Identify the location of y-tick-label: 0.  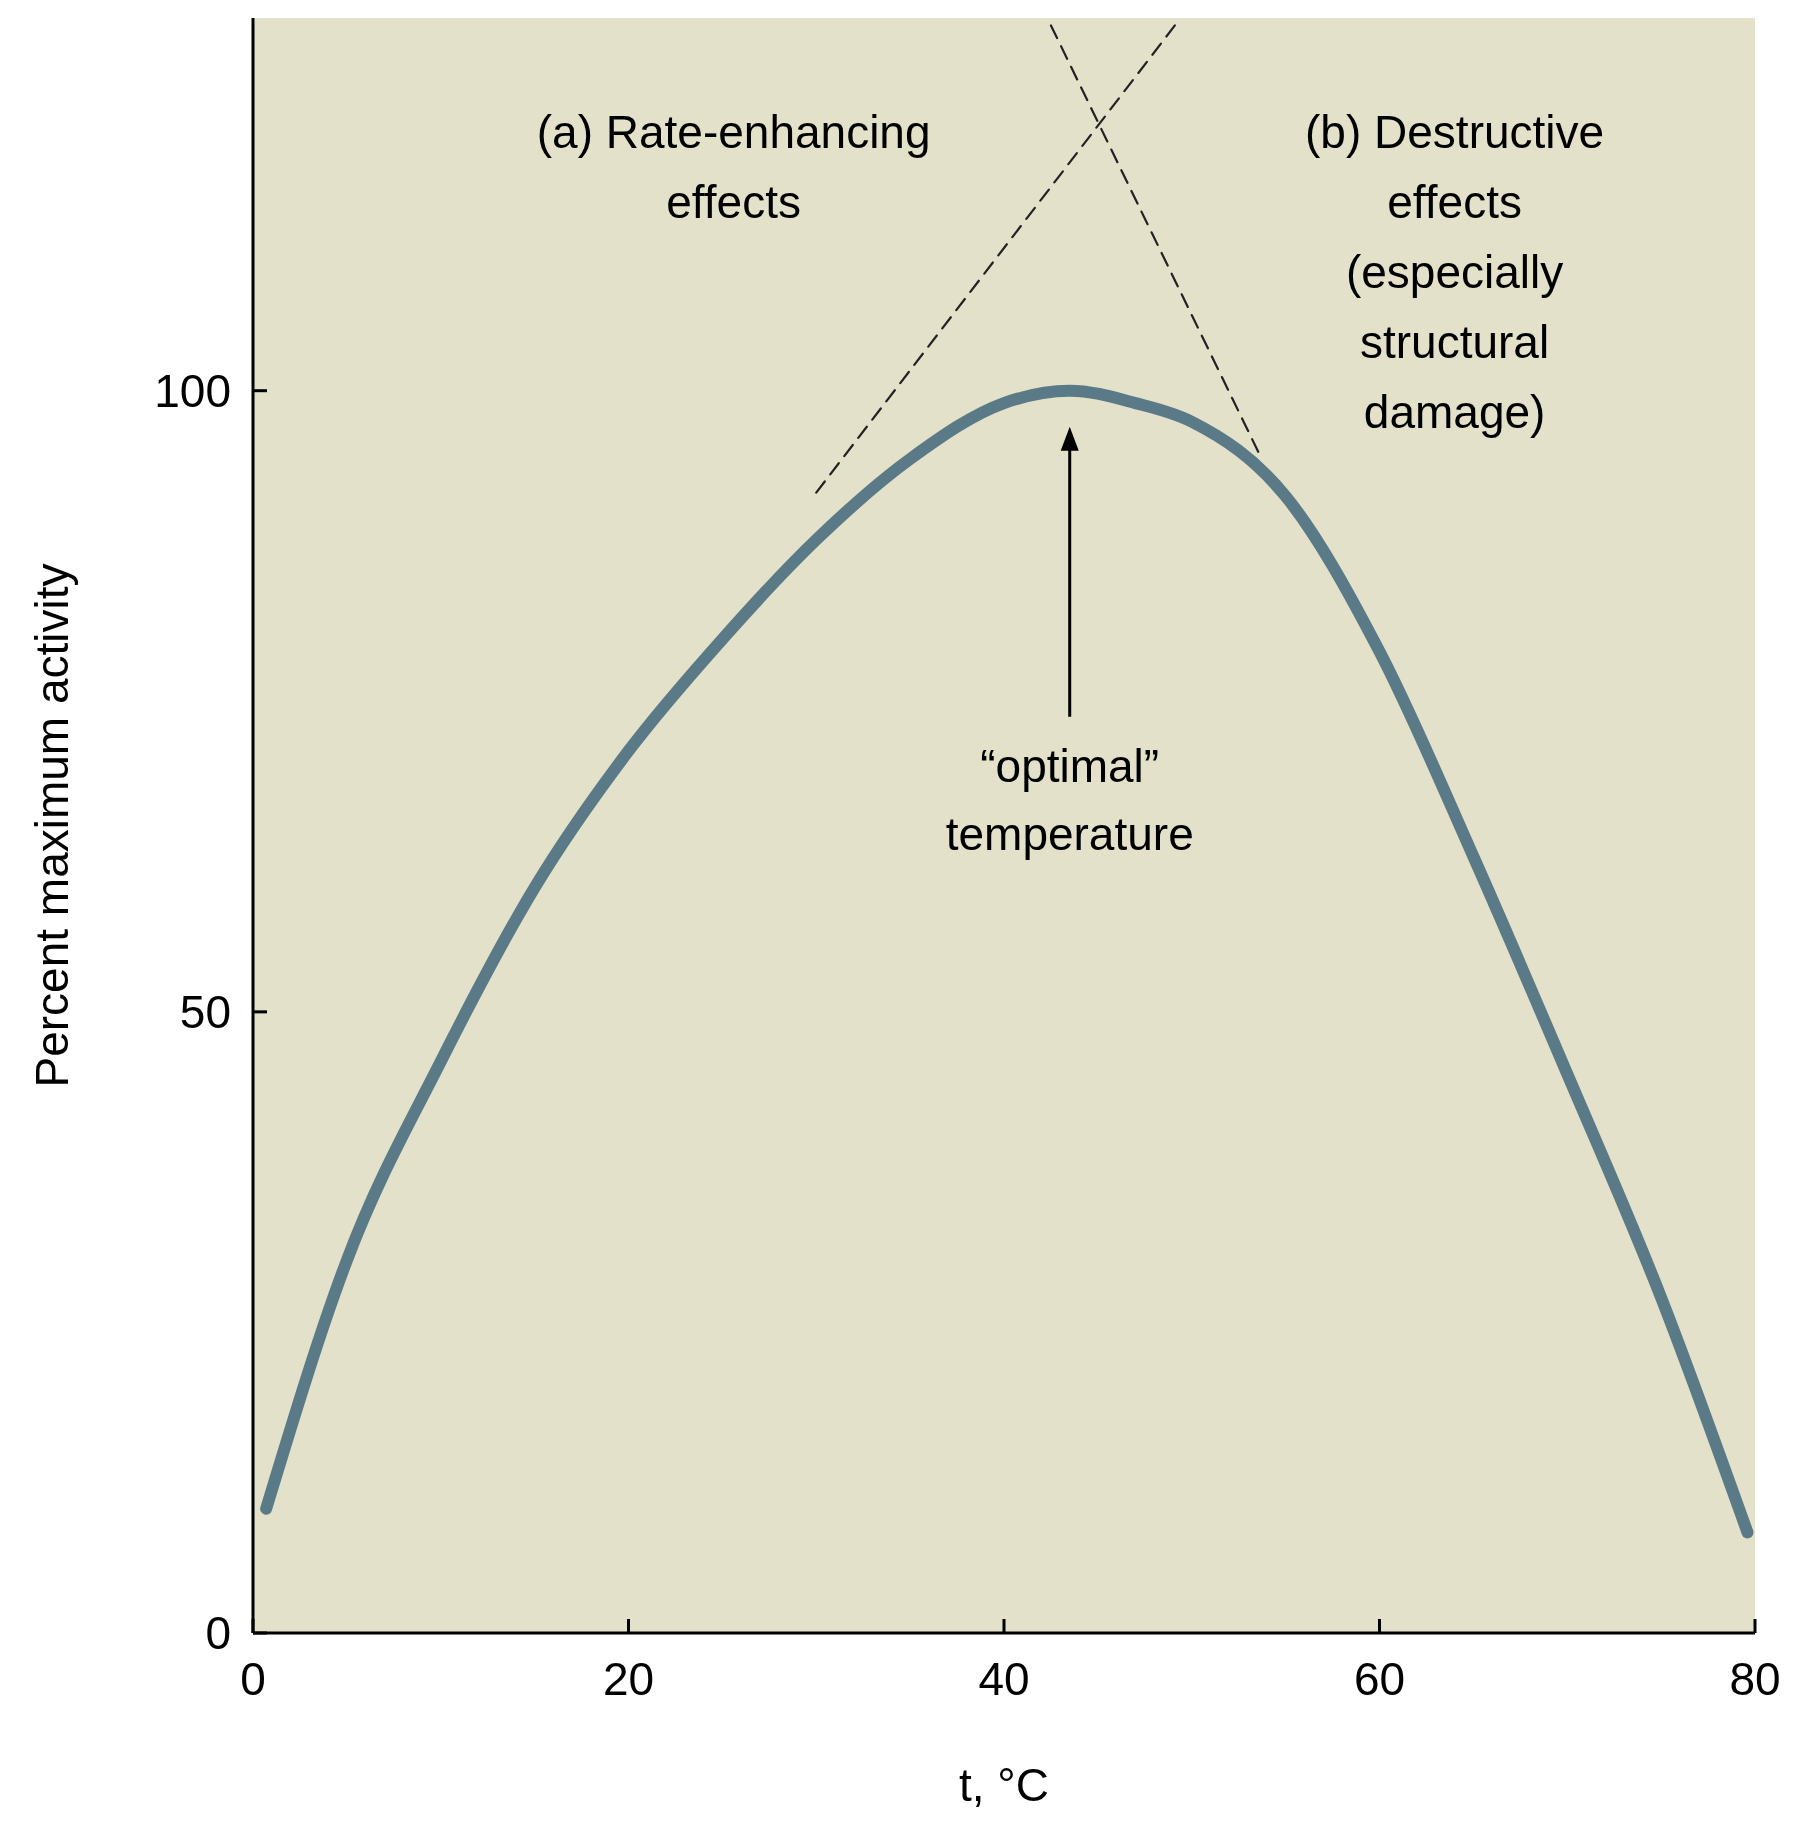
(218, 1633).